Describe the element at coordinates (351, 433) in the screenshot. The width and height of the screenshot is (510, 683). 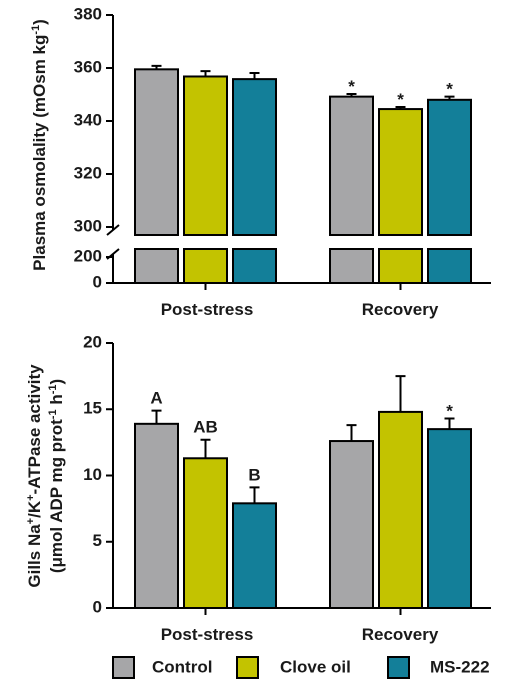
I see `atpase-error-bar-control-recovery` at that location.